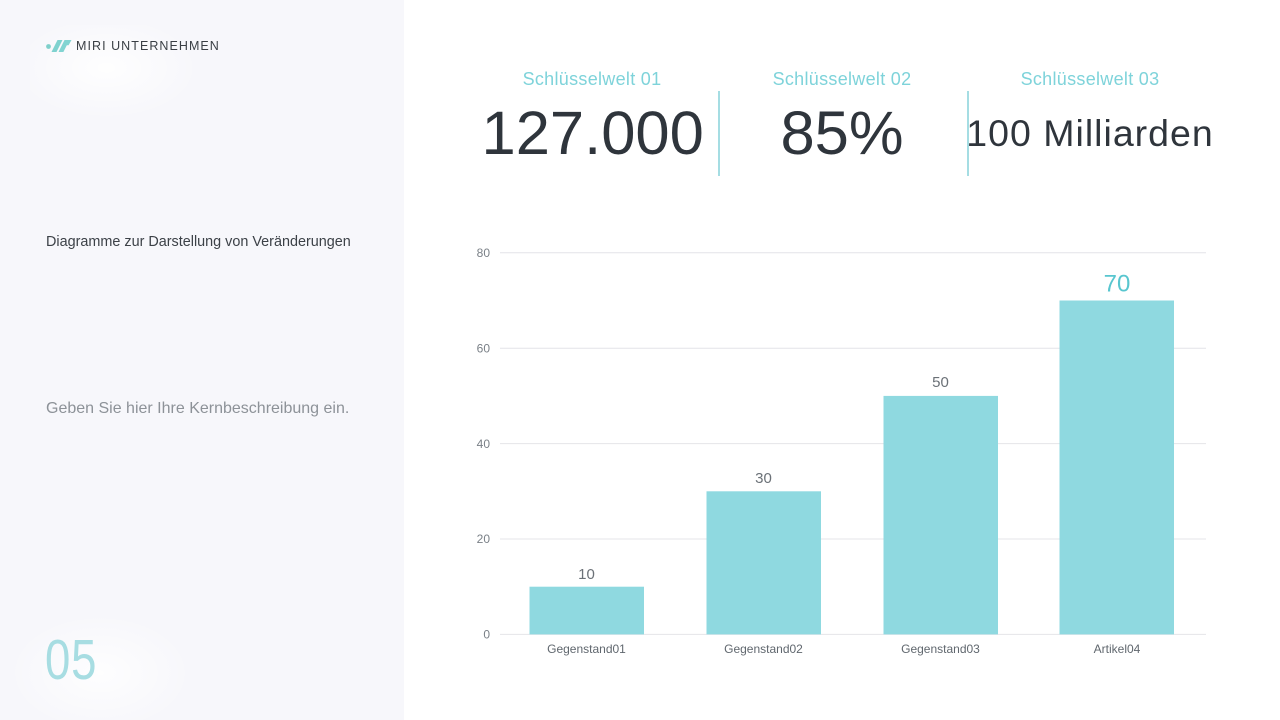  What do you see at coordinates (484, 444) in the screenshot?
I see `svg-text: 40` at bounding box center [484, 444].